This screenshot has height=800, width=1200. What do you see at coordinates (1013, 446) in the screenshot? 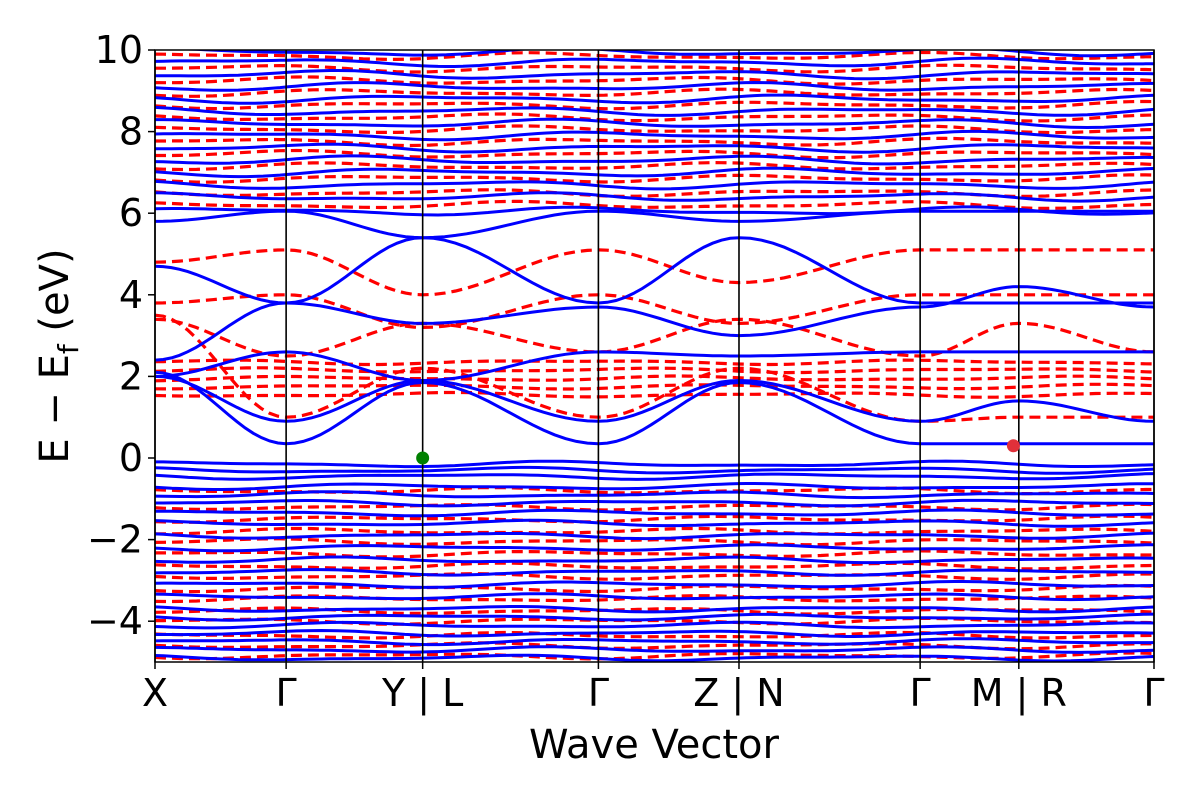
I see `cbm-marker` at bounding box center [1013, 446].